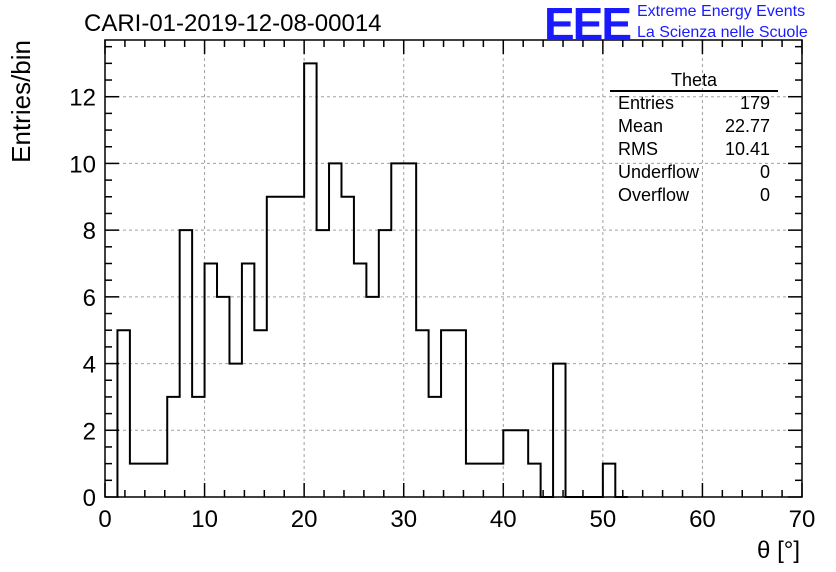 This screenshot has width=836, height=572. Describe the element at coordinates (722, 32) in the screenshot. I see `logo-line-2: La Scienza nelle Scuole` at that location.